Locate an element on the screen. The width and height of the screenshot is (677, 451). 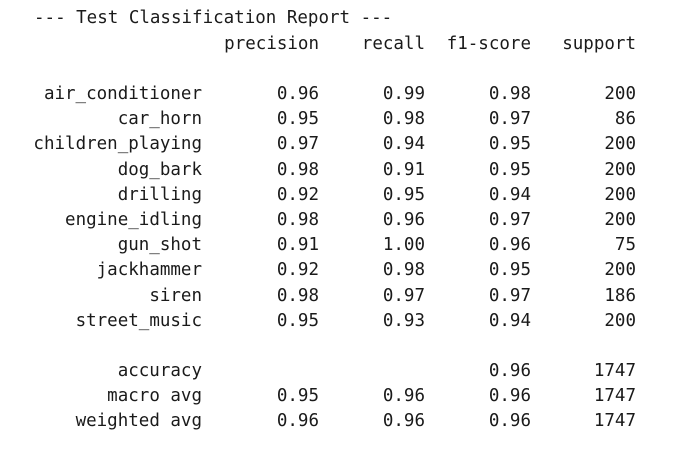
row-label: jackhammer is located at coordinates (149, 270).